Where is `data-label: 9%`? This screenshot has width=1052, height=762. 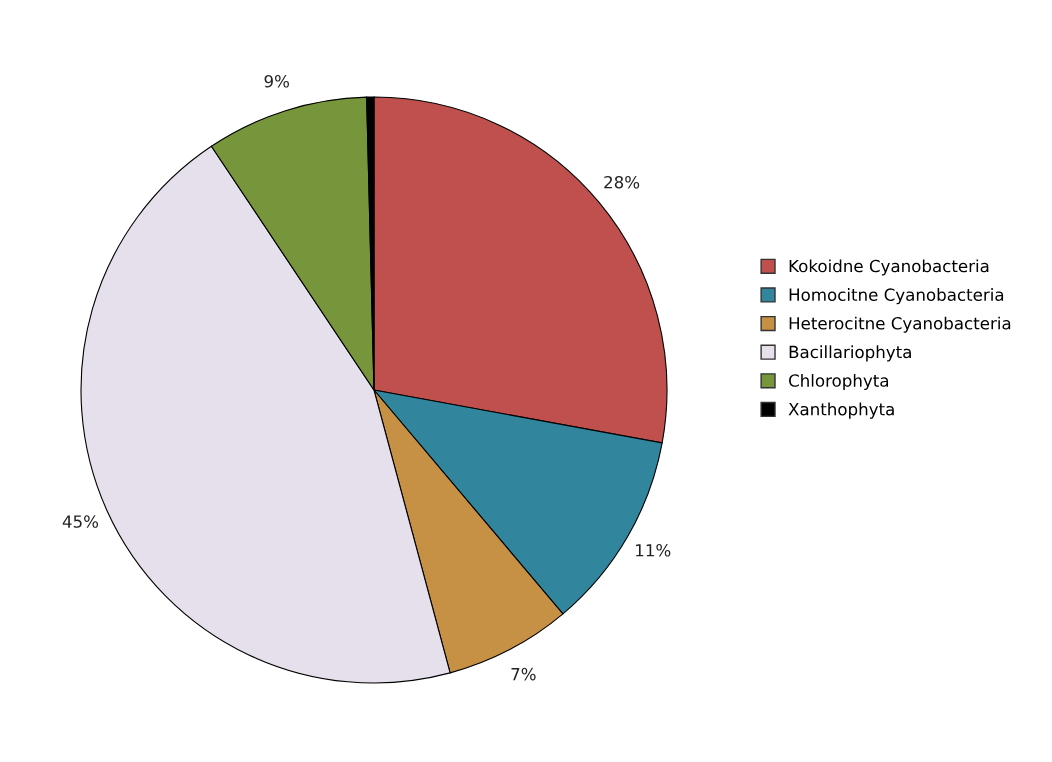 data-label: 9% is located at coordinates (276, 81).